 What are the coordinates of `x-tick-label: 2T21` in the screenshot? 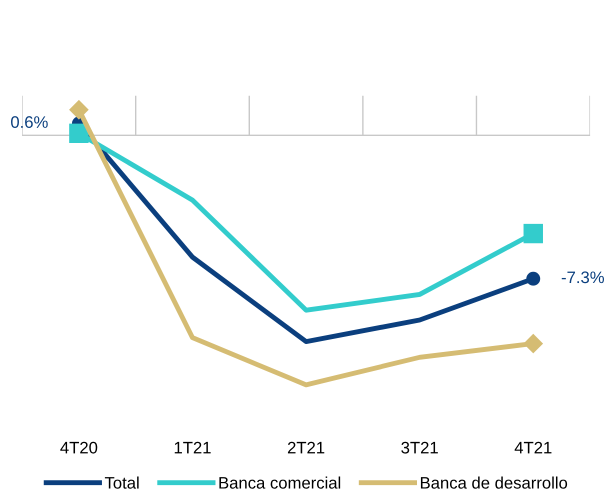 It's located at (306, 448).